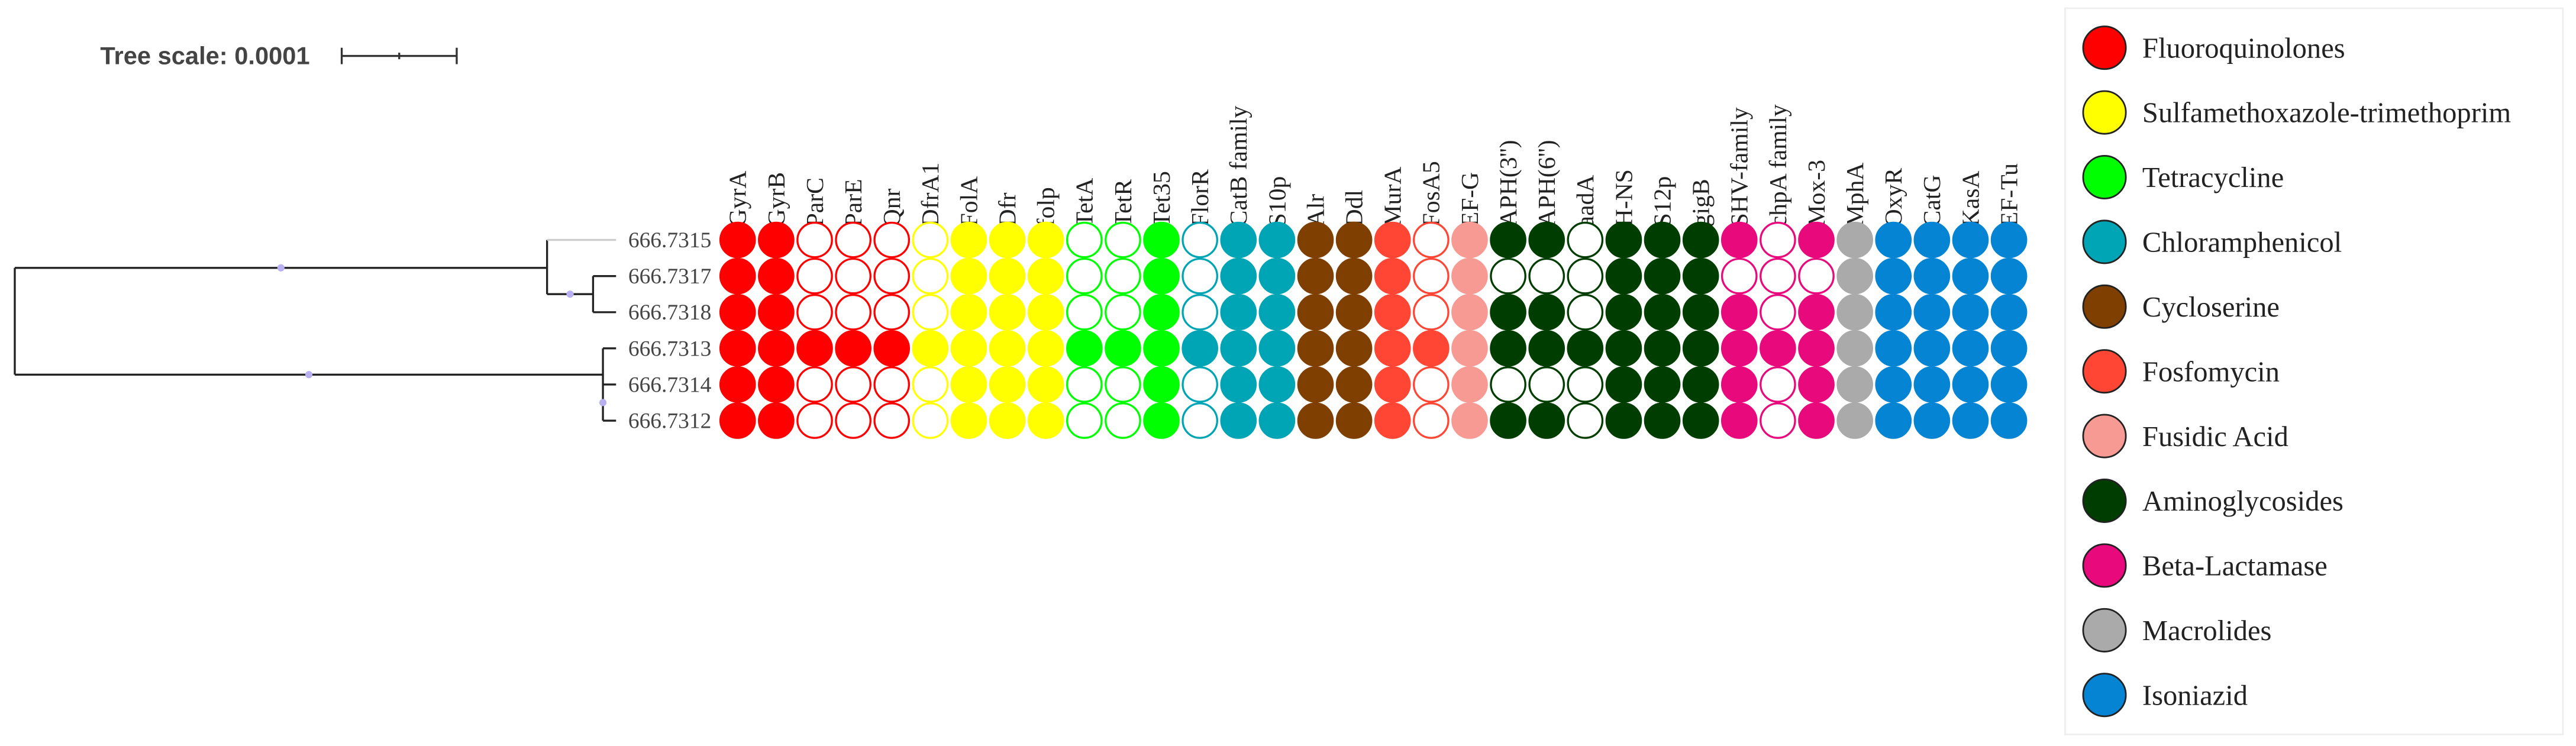  I want to click on column-label: Dfr, so click(1007, 209).